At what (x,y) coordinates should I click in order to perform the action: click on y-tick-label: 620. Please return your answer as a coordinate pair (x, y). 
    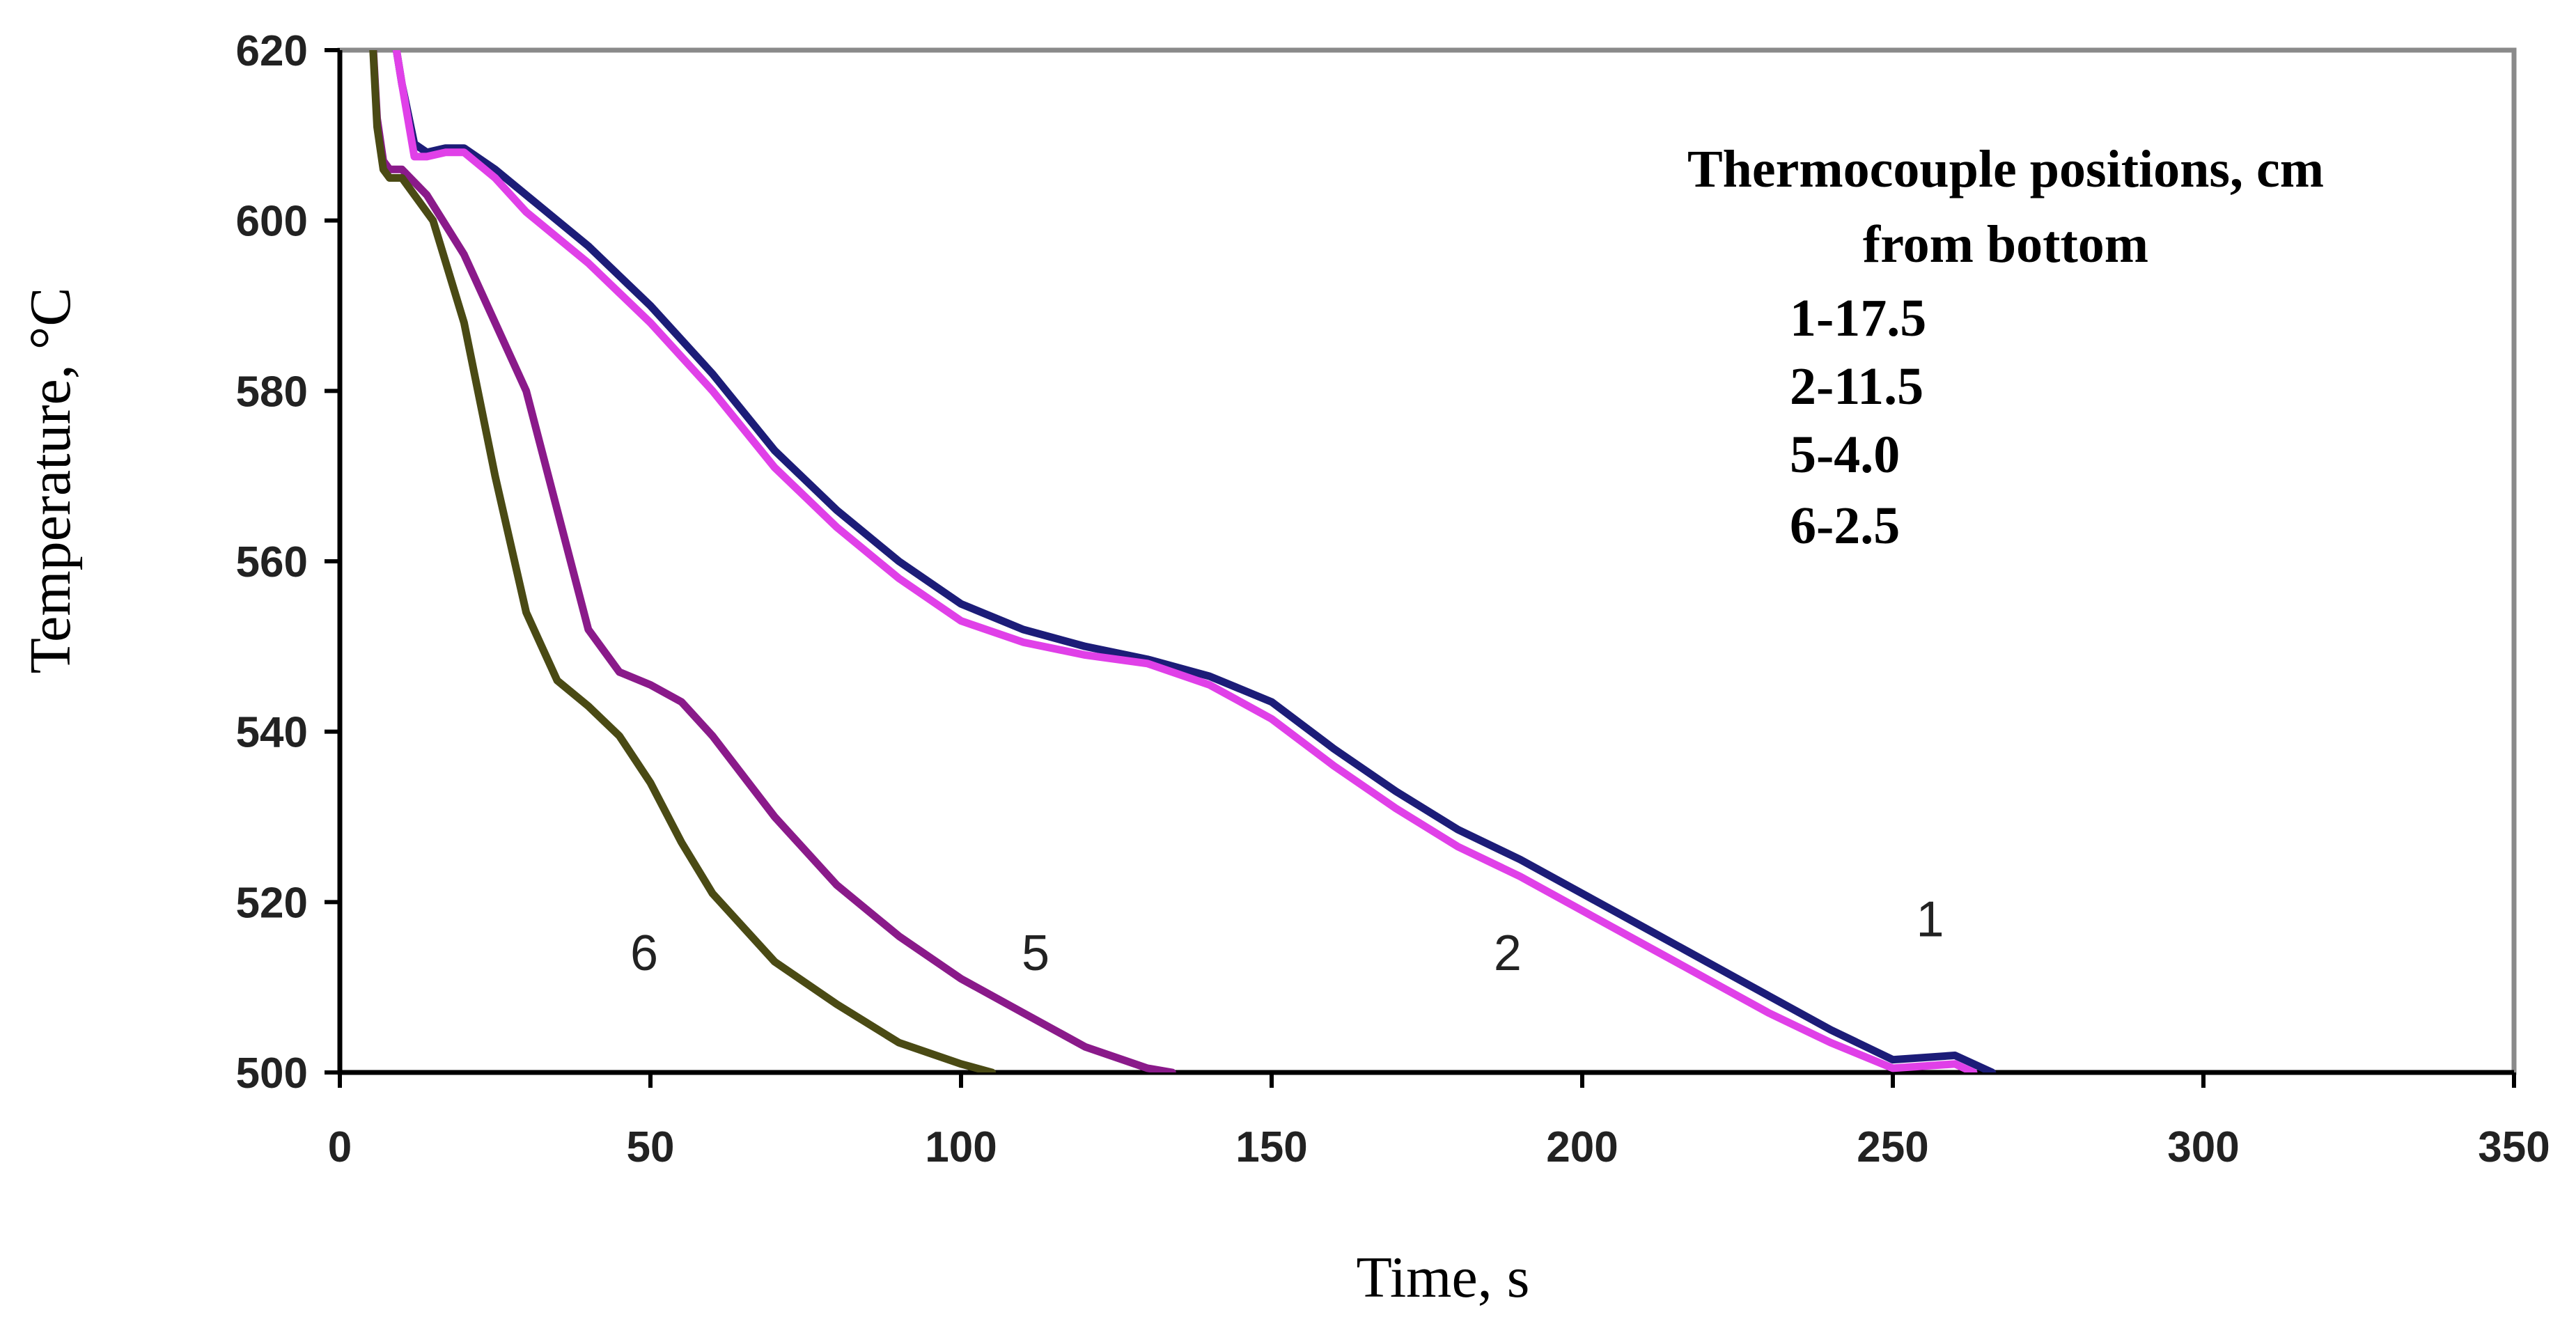
    Looking at the image, I should click on (272, 51).